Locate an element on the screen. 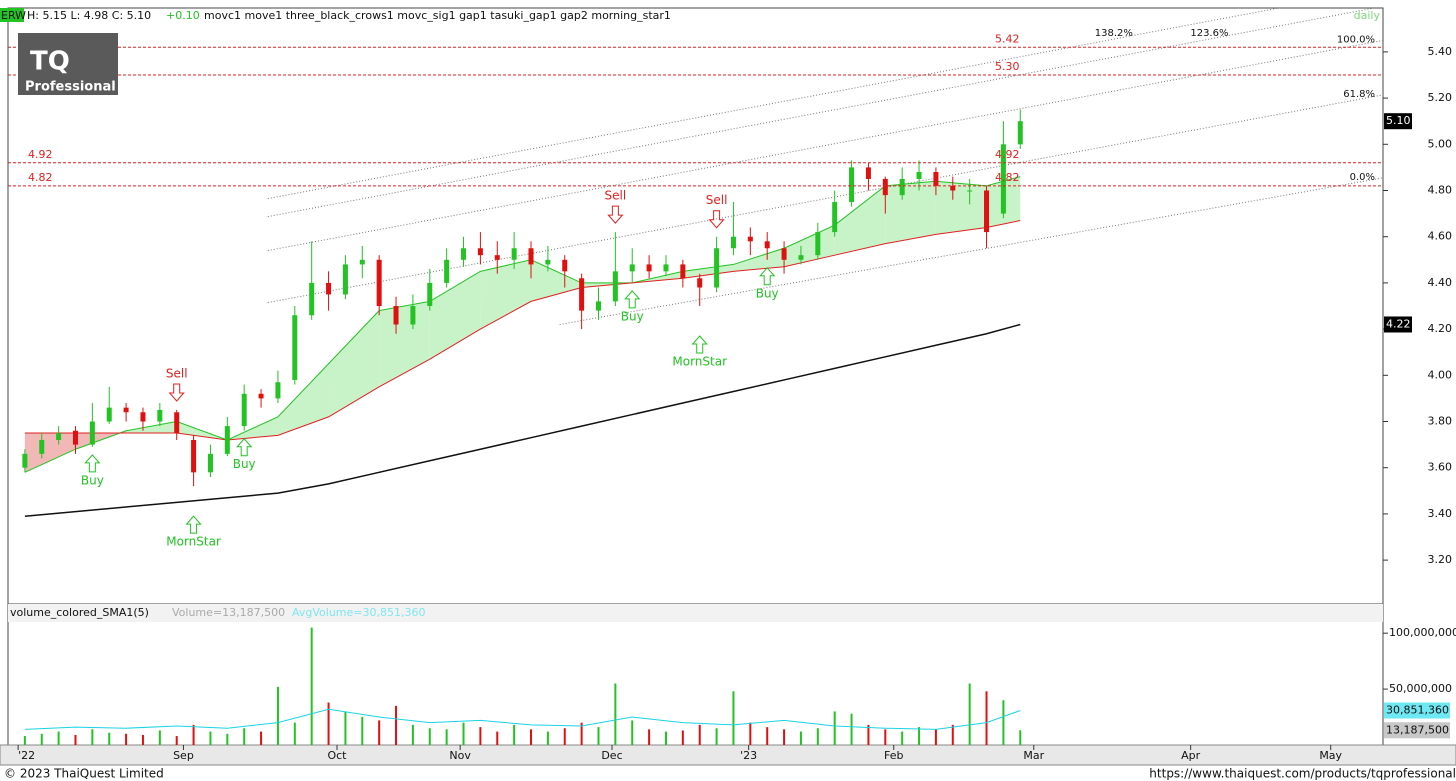  volume-tag is located at coordinates (1417, 710).